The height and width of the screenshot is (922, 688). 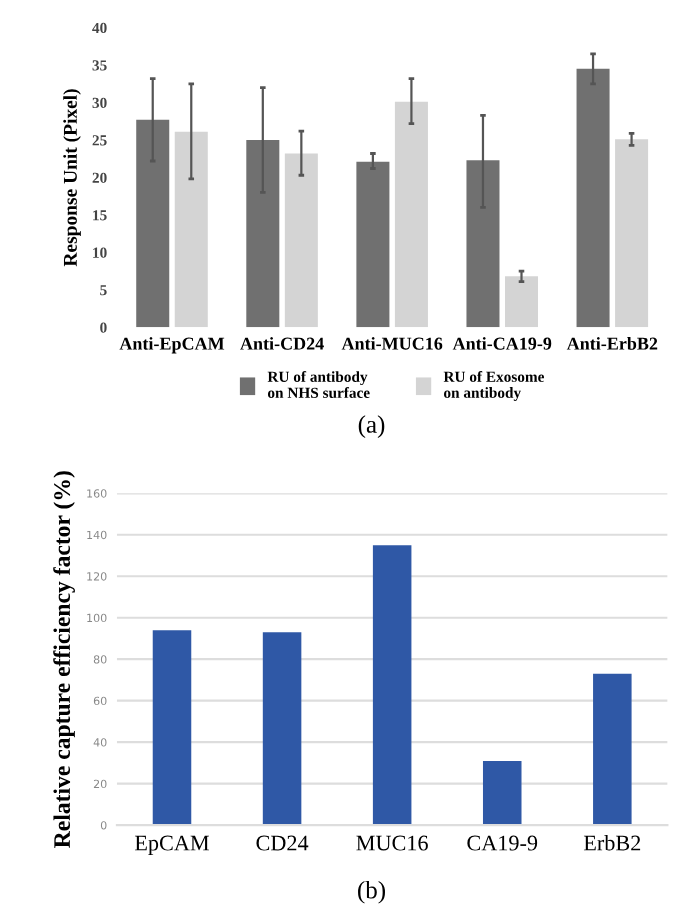 I want to click on x-tick-label: Anti-CA19-9, so click(x=502, y=343).